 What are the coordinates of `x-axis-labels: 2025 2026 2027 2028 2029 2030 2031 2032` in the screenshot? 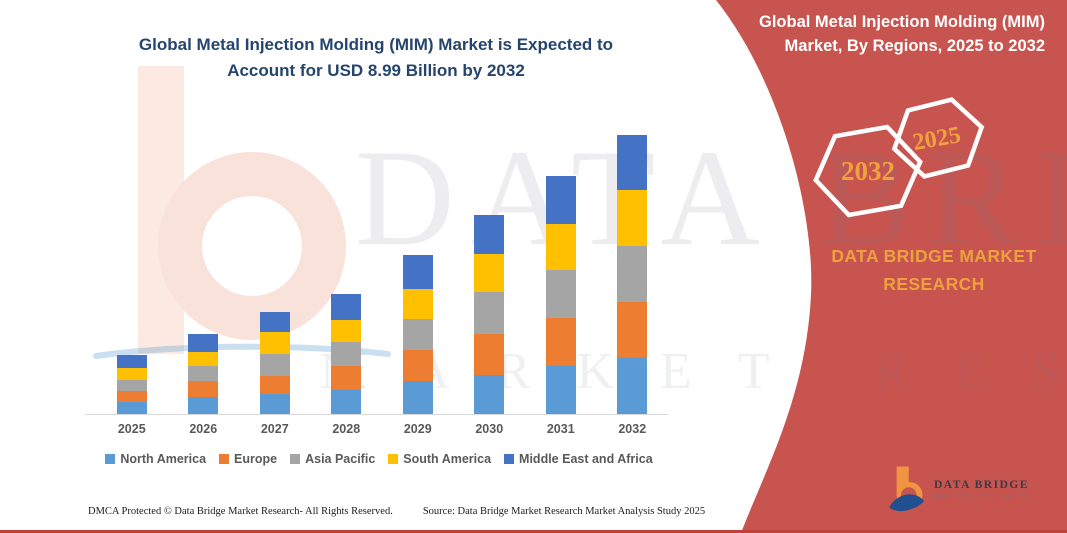 It's located at (382, 429).